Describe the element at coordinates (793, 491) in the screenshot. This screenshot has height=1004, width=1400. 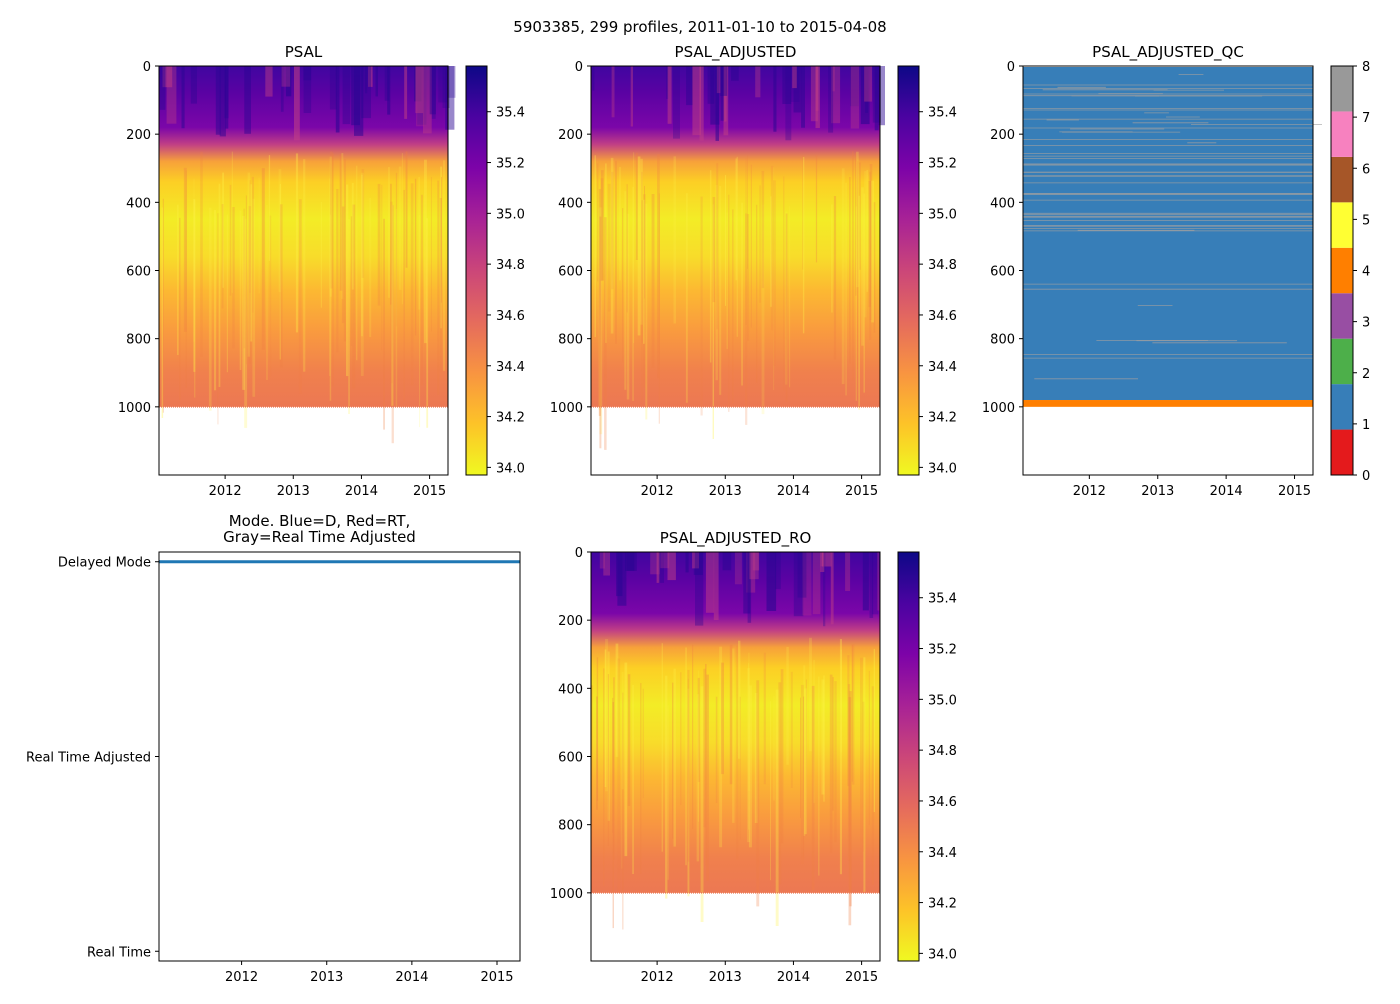
I see `x-tick-label: 2014` at that location.